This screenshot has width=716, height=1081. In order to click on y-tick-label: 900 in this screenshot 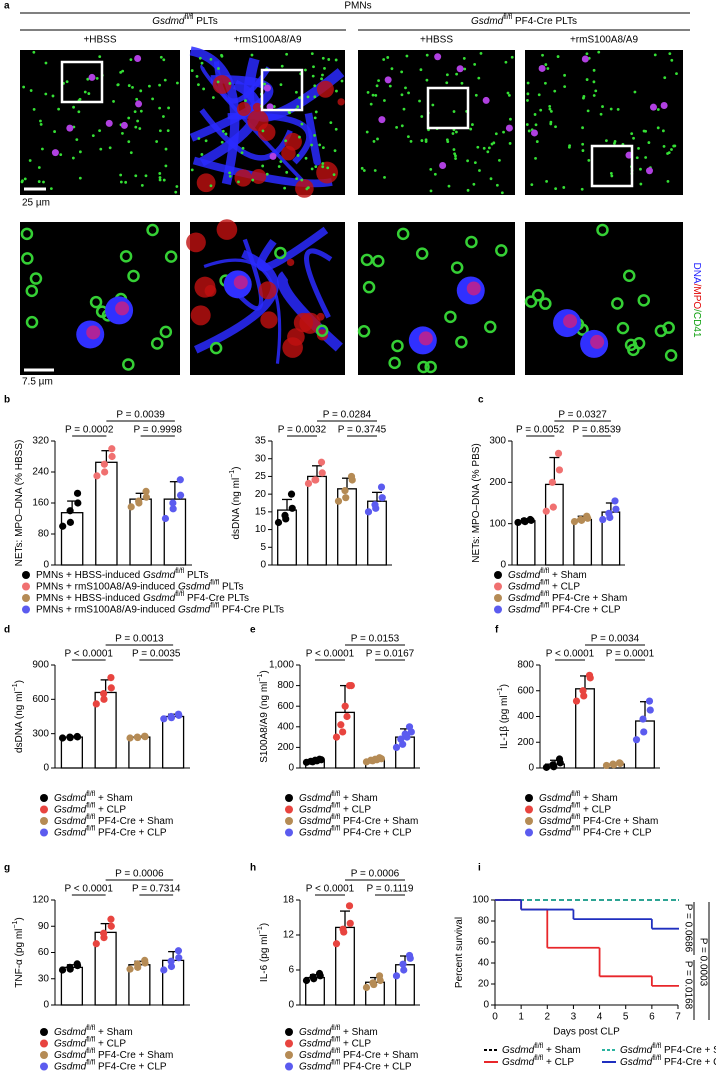, I will do `click(40, 665)`.